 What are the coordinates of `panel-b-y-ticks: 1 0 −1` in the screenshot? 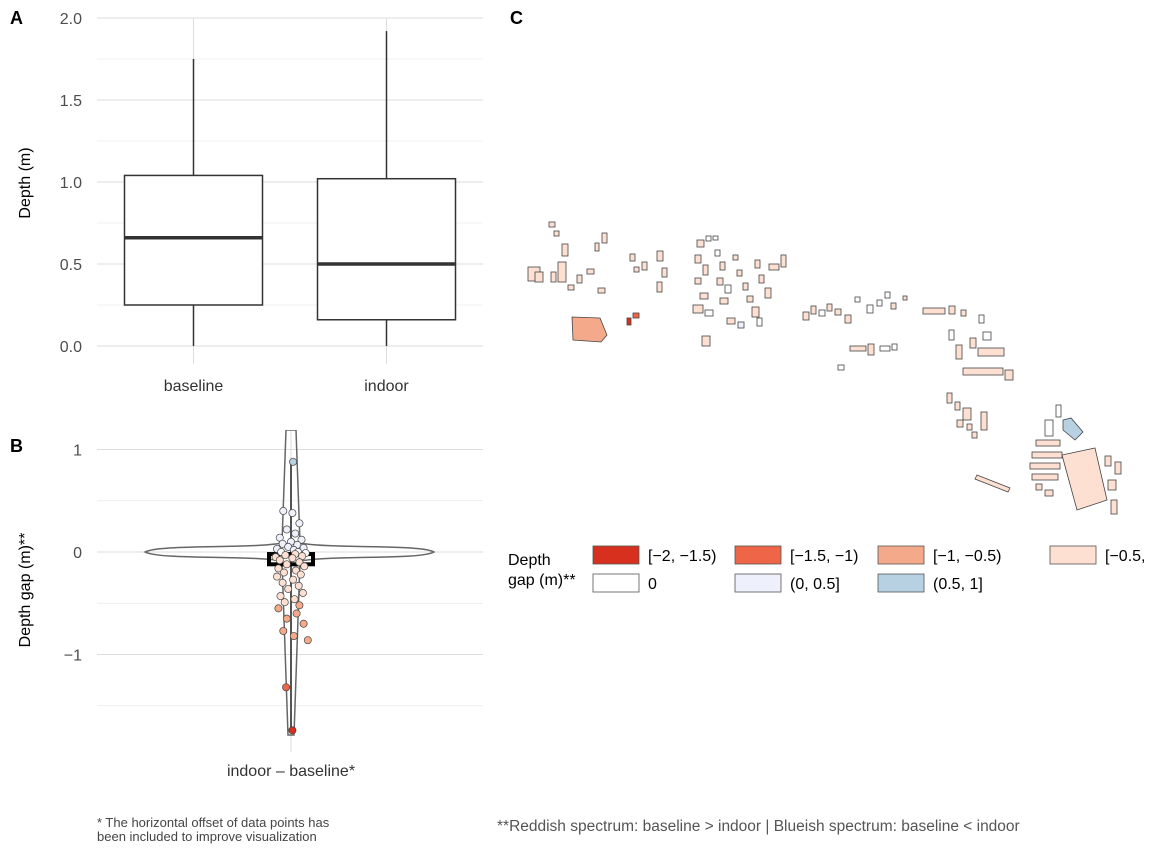 It's located at (73, 554).